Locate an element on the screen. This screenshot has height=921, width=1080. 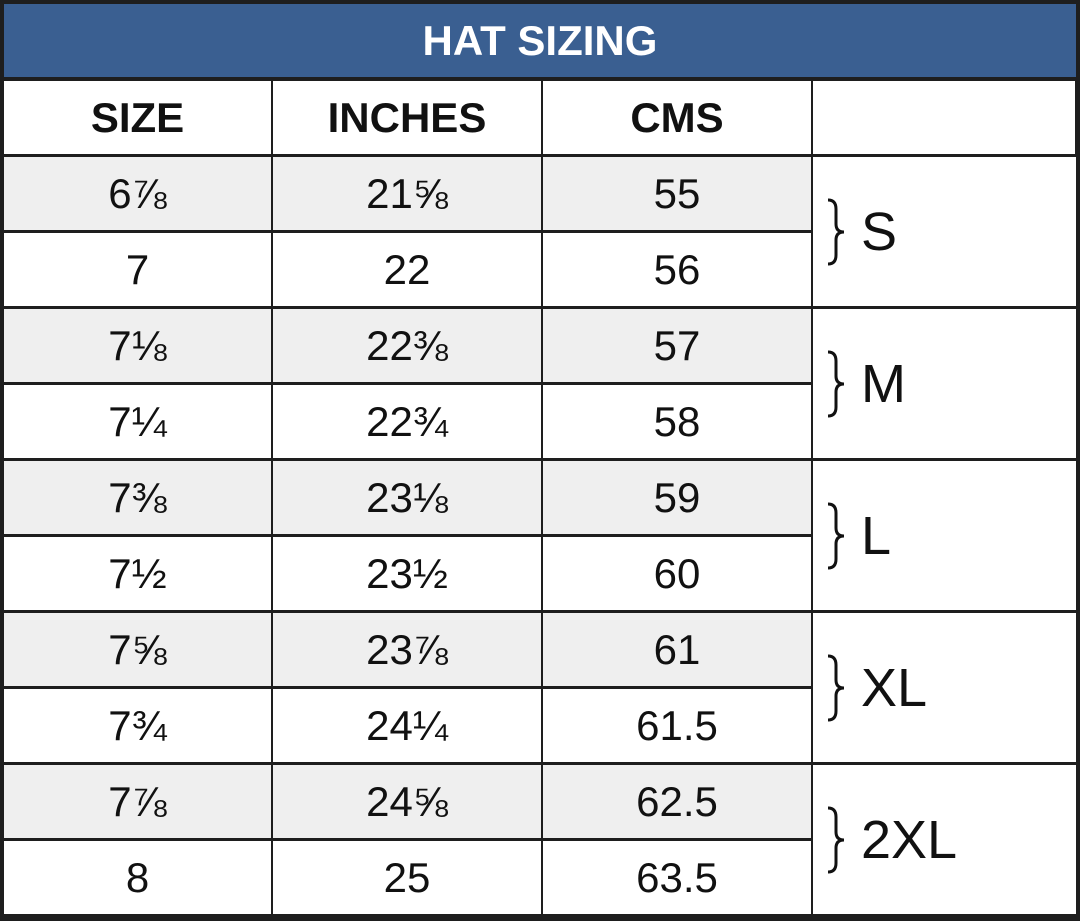
table-cell: 24¼ is located at coordinates (407, 725).